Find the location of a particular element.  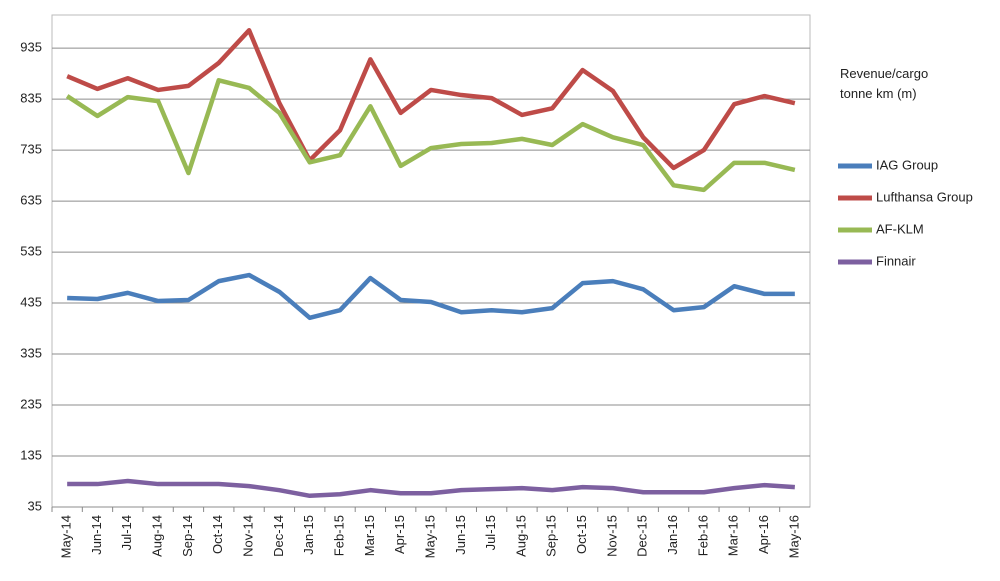

x-tick-label: Sep-14 is located at coordinates (187, 536).